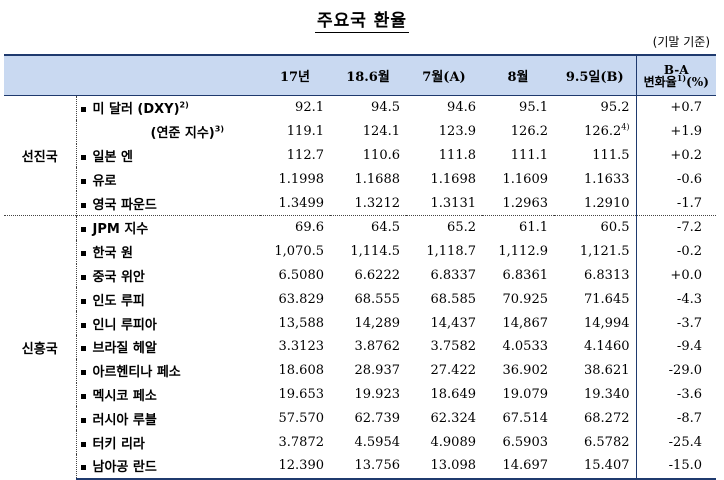  I want to click on value-cell: 3.7872, so click(295, 442).